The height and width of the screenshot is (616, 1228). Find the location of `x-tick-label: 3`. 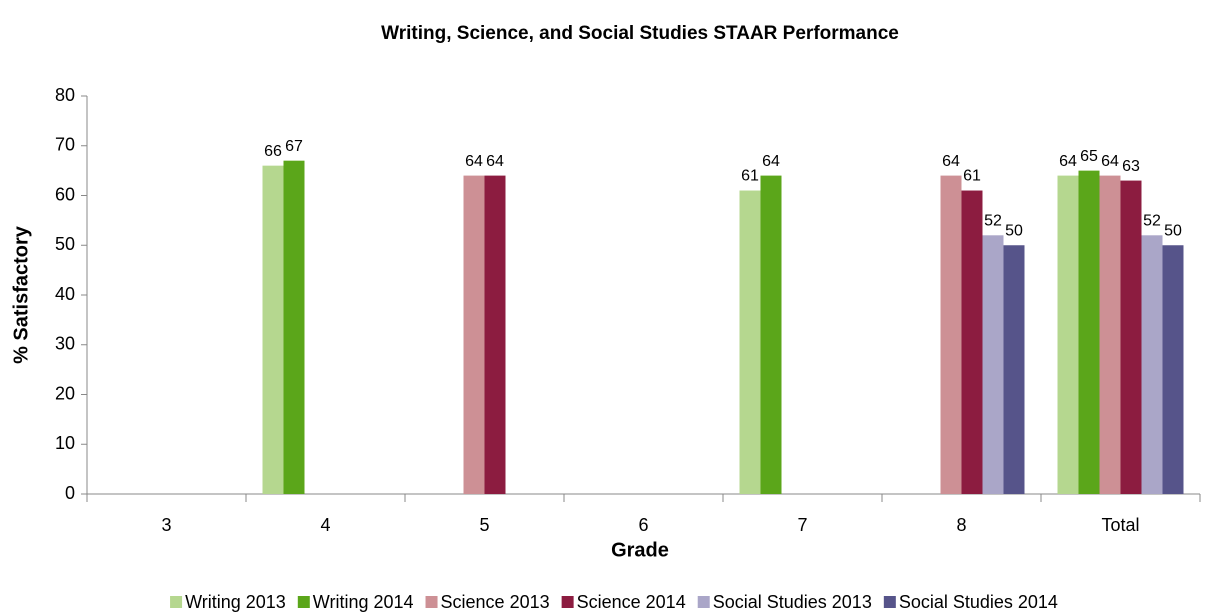

x-tick-label: 3 is located at coordinates (166, 525).